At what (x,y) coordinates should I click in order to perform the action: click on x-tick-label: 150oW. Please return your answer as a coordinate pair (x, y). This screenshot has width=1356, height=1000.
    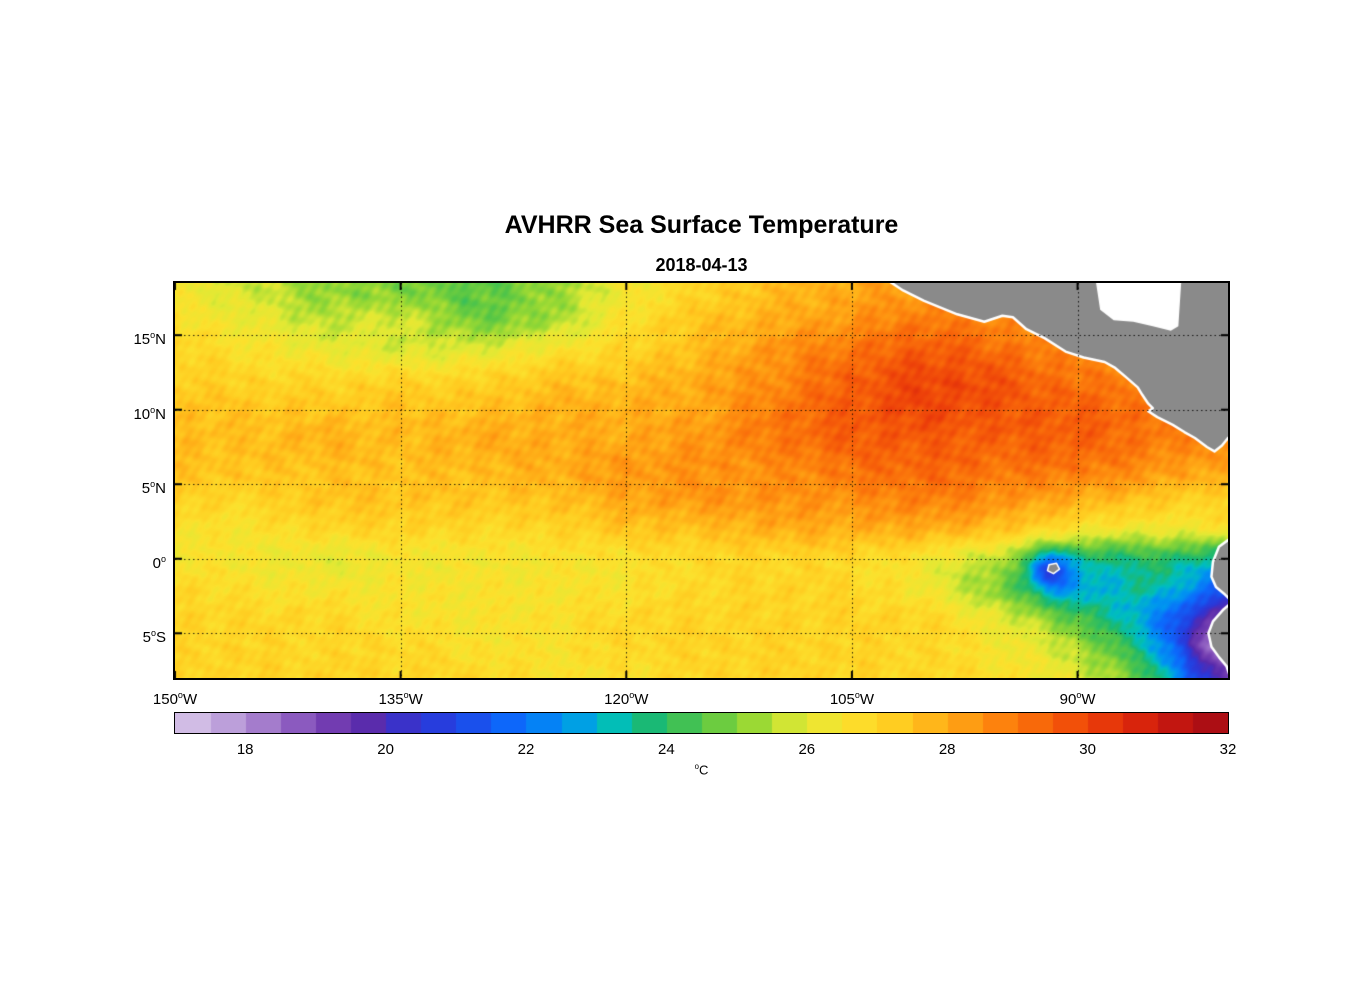
    Looking at the image, I should click on (175, 699).